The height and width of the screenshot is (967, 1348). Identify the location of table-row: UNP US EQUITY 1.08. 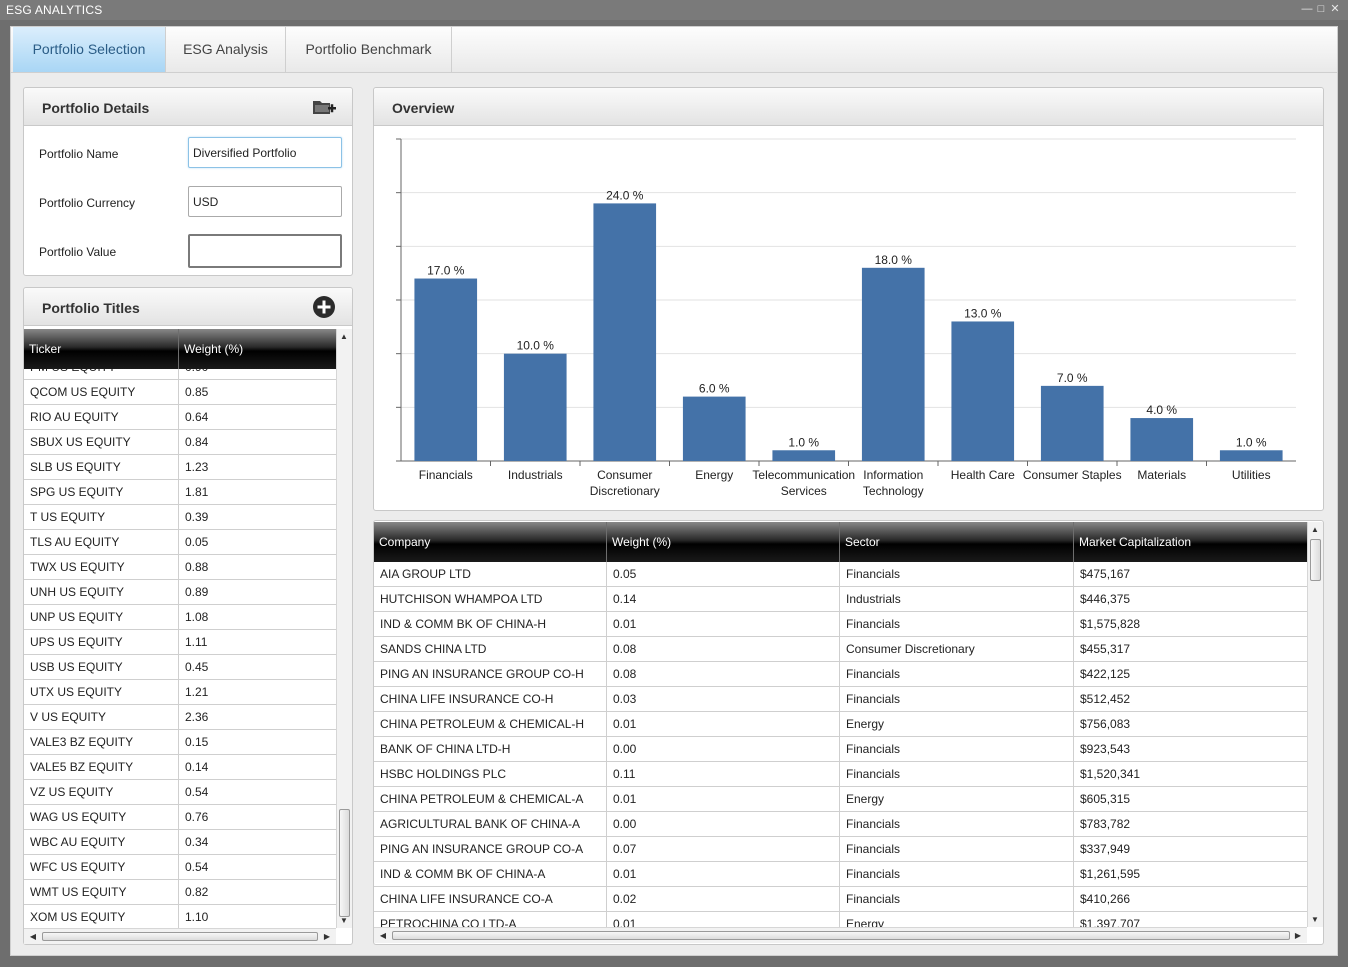
(180, 617).